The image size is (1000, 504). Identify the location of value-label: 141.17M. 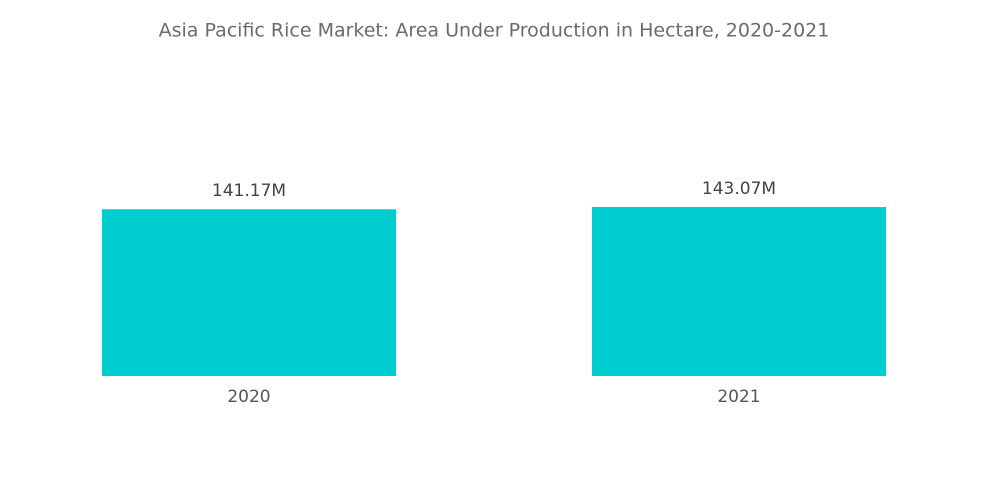
(249, 191).